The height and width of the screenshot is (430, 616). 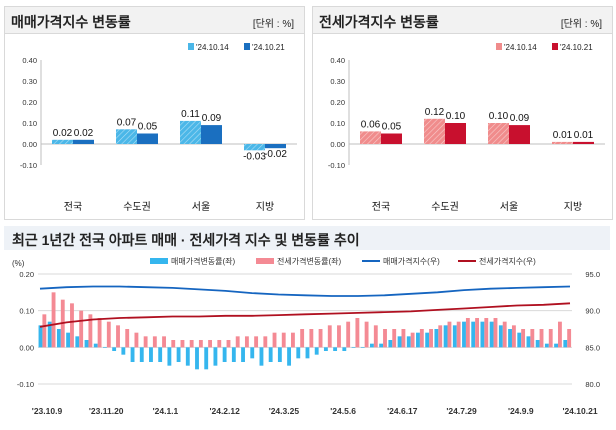 What do you see at coordinates (29, 123) in the screenshot?
I see `sale-ytick-3: 0.10` at bounding box center [29, 123].